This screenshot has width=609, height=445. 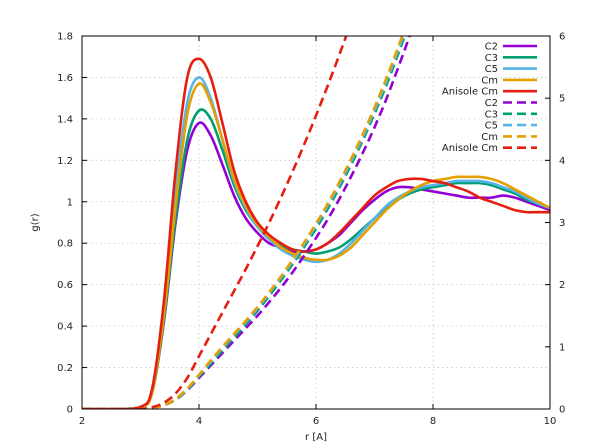 What do you see at coordinates (433, 421) in the screenshot?
I see `x-tick-label: 8` at bounding box center [433, 421].